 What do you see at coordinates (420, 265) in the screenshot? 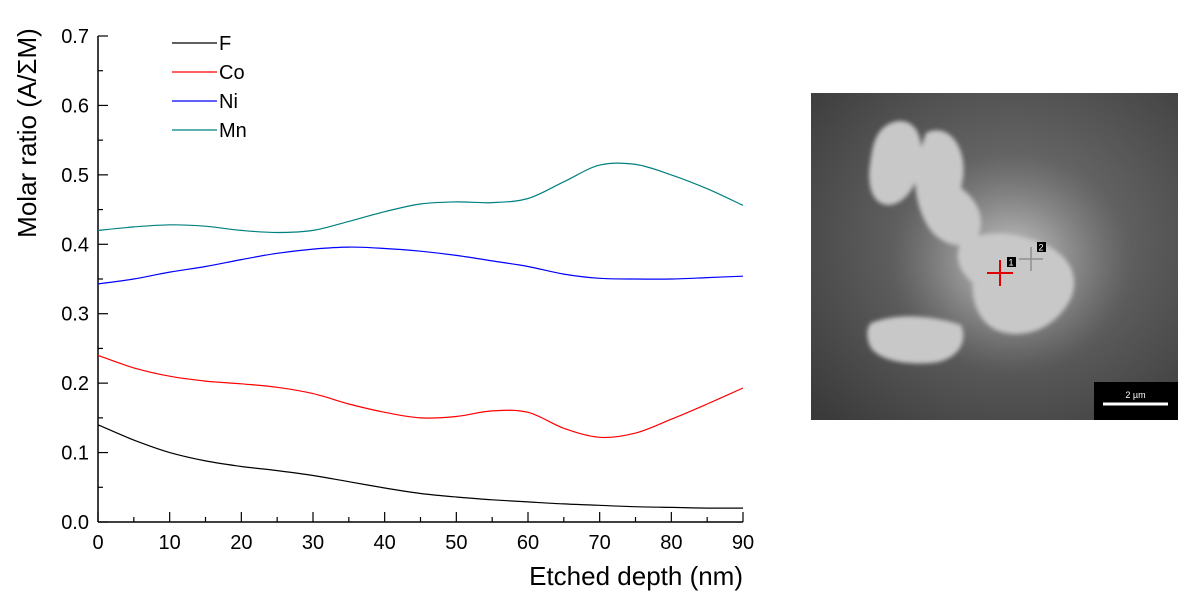
I see `series-line-ni` at bounding box center [420, 265].